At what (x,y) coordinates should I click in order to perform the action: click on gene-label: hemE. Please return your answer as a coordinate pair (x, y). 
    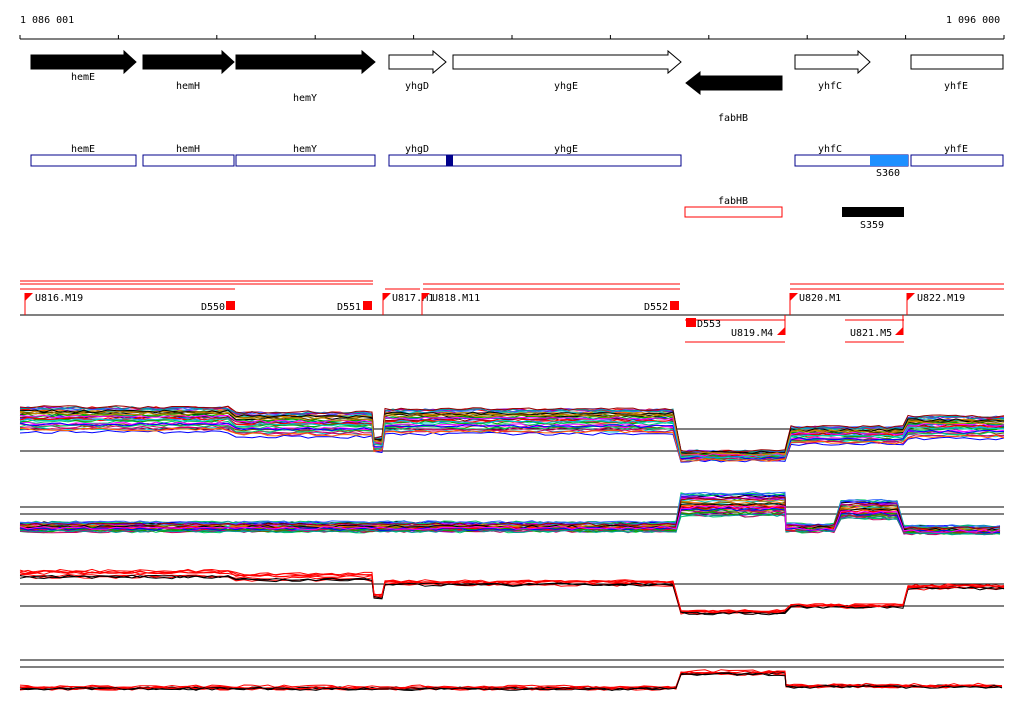
    Looking at the image, I should click on (83, 77).